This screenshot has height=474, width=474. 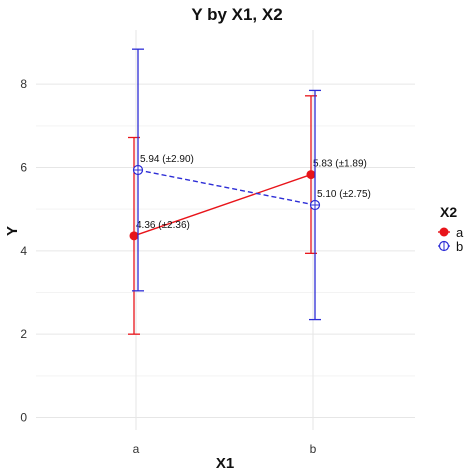 I want to click on y-tick-label: 2, so click(x=23, y=334).